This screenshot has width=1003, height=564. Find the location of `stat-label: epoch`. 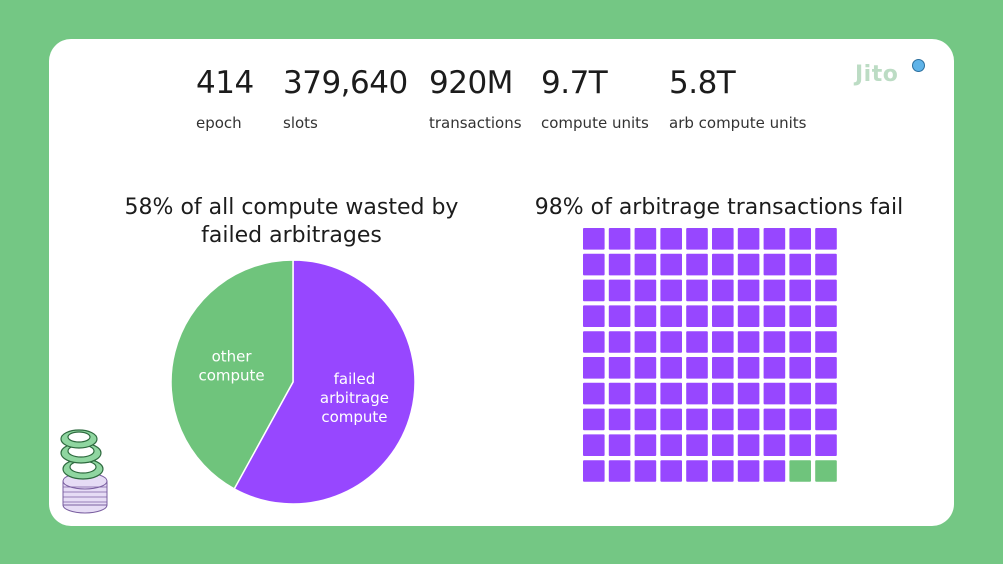

stat-label: epoch is located at coordinates (219, 123).